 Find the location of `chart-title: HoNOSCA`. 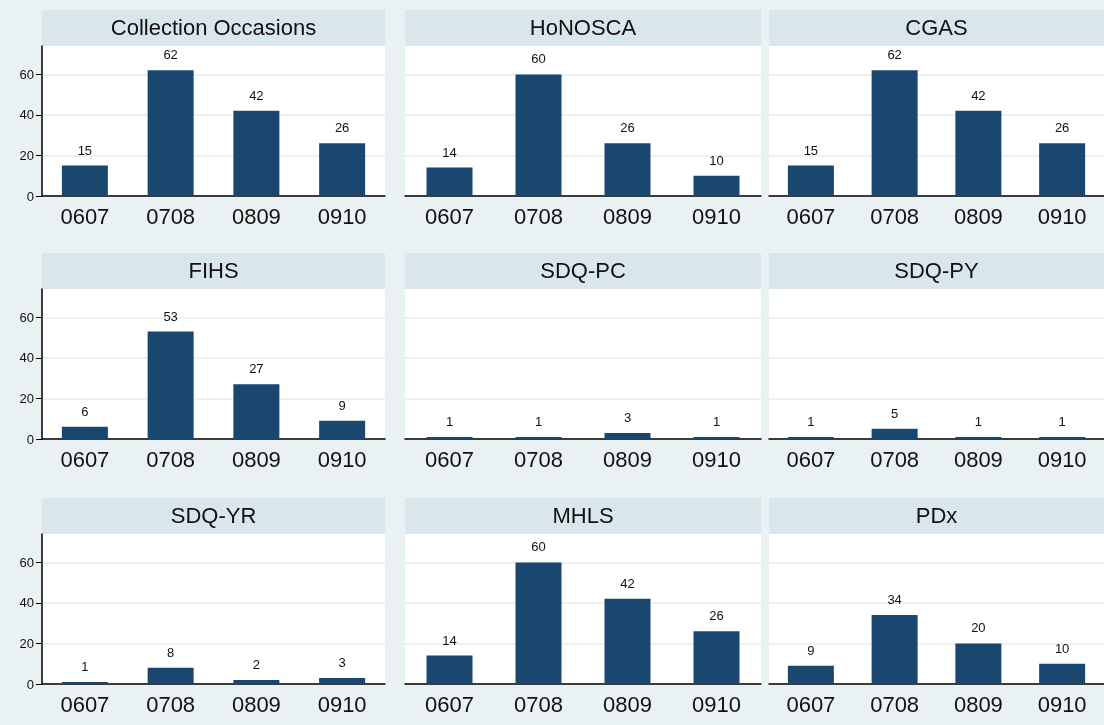

chart-title: HoNOSCA is located at coordinates (583, 28).